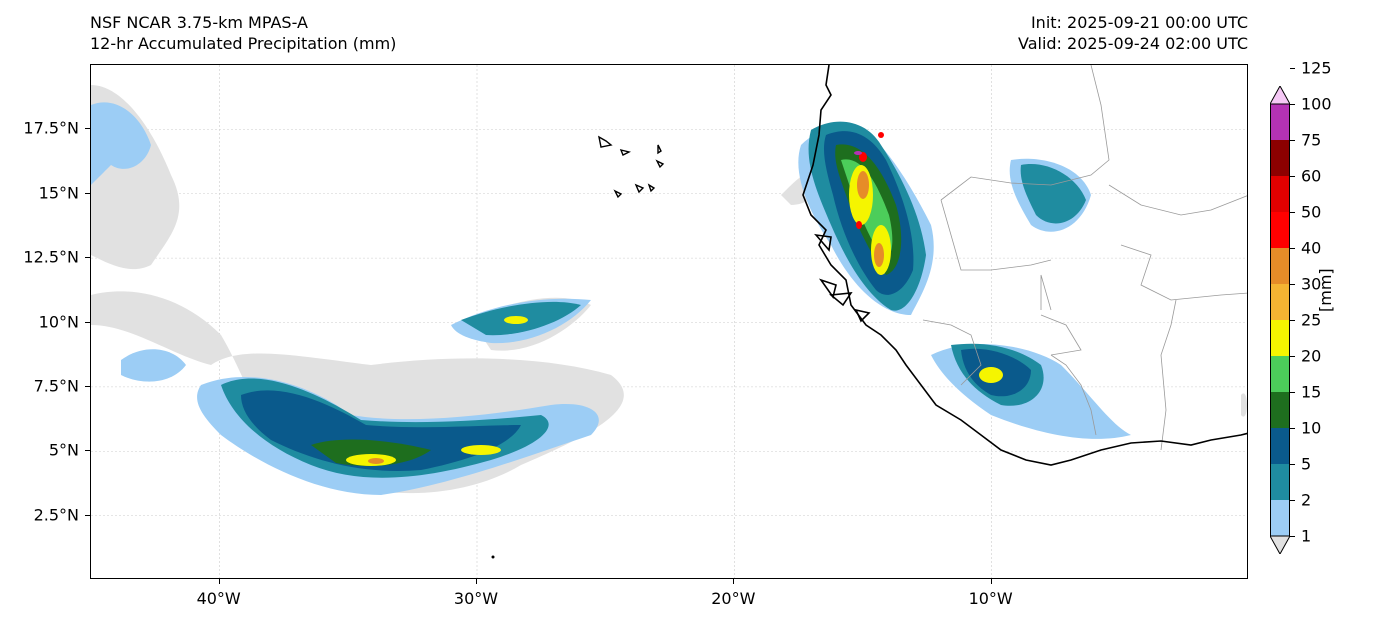 The height and width of the screenshot is (623, 1378). Describe the element at coordinates (1316, 104) in the screenshot. I see `colorbar-level-label: 100` at that location.